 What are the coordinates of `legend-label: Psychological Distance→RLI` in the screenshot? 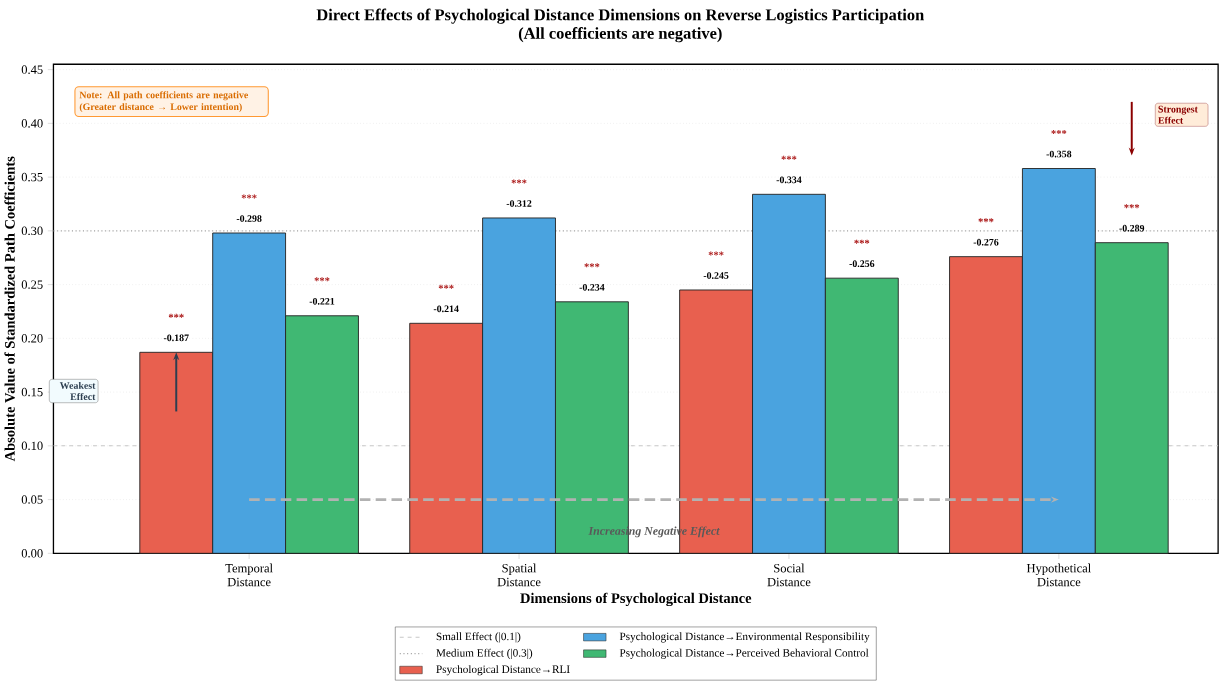 It's located at (503, 670).